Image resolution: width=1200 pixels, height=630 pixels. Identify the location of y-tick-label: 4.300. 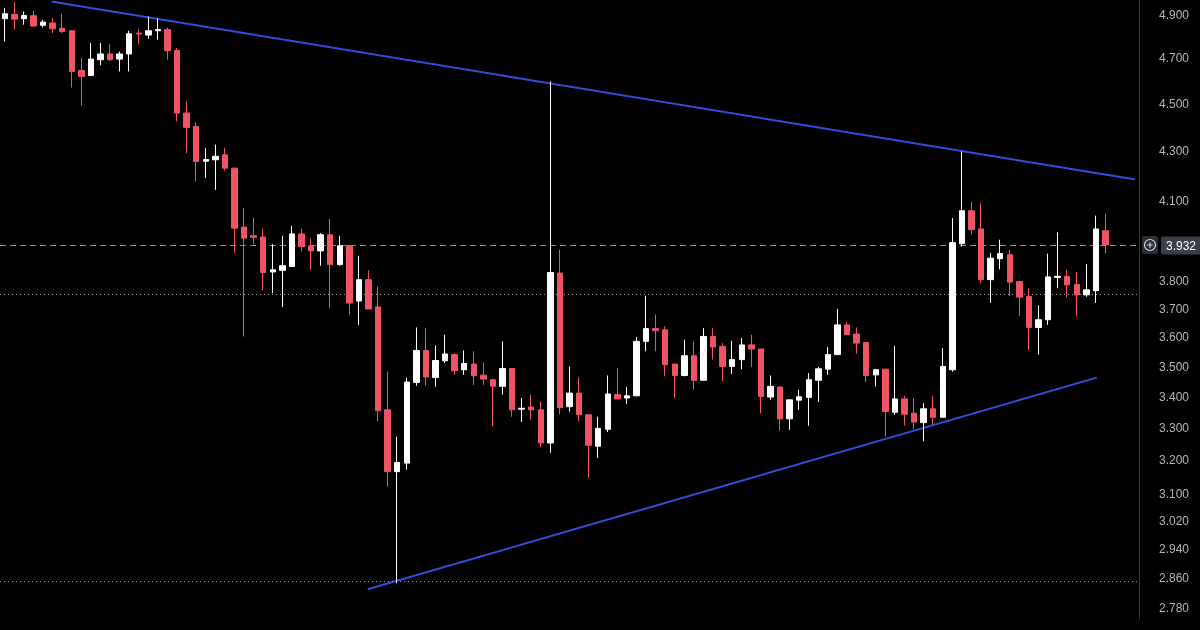
(1174, 151).